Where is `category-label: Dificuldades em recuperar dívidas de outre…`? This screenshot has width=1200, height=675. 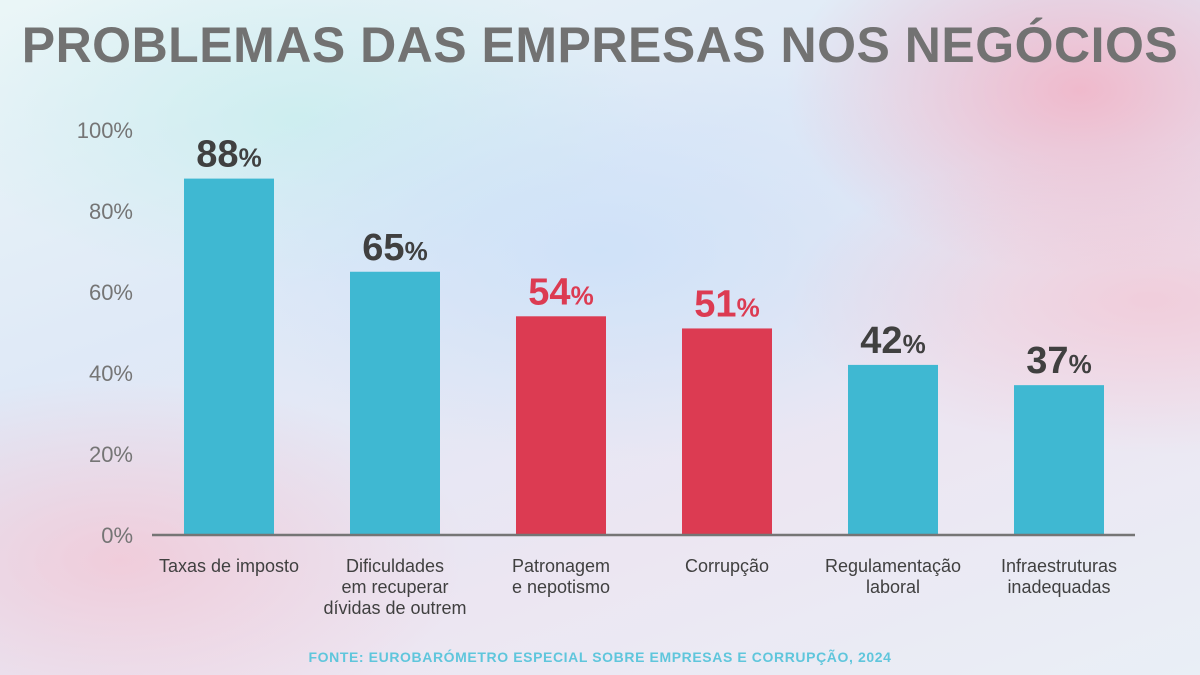
category-label: Dificuldades em recuperar dívidas de outre… is located at coordinates (394, 587).